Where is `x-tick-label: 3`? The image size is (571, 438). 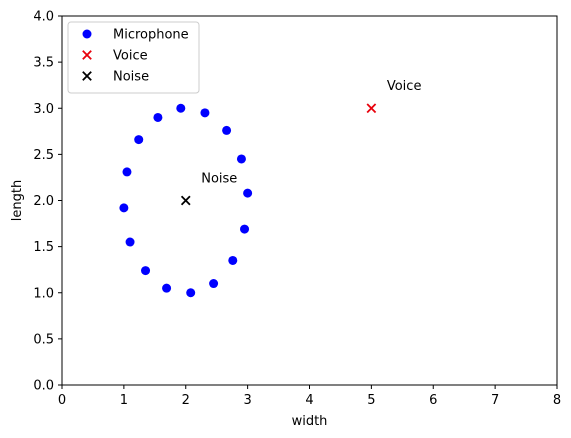 x-tick-label: 3 is located at coordinates (247, 400).